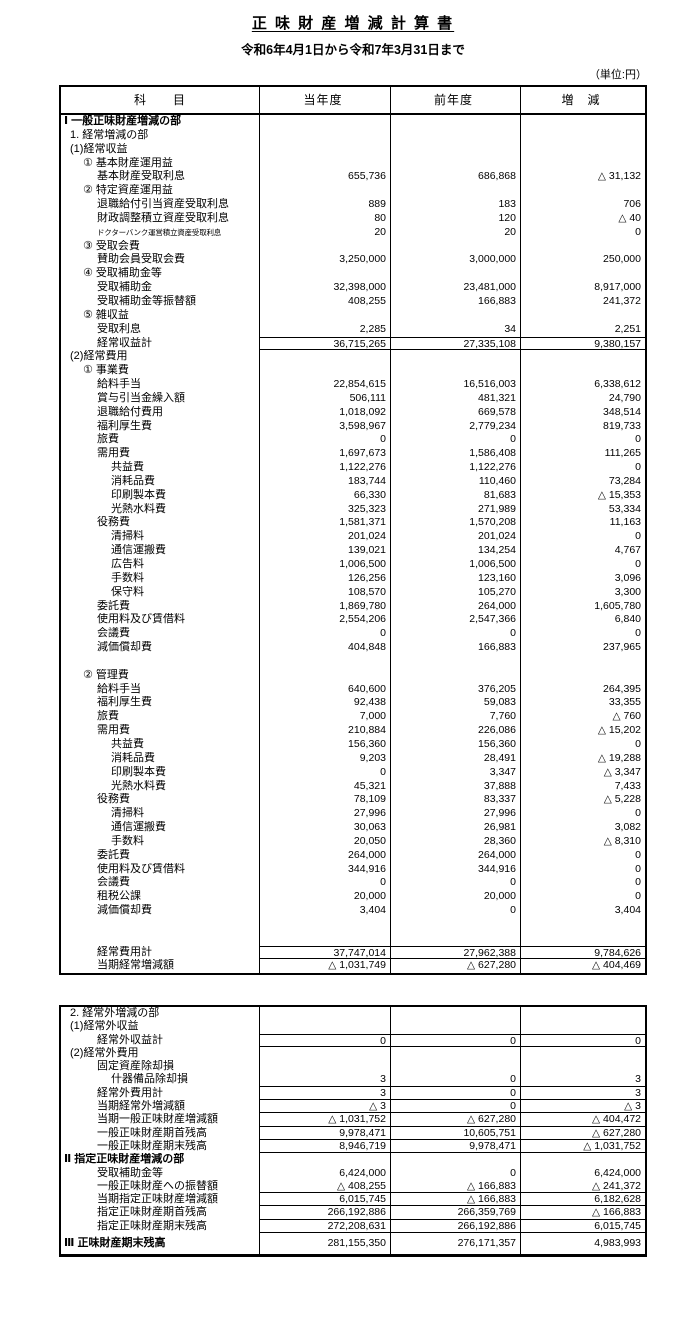 This screenshot has height=1320, width=700. I want to click on table-row: 手数料 126,256 123,160 3,096, so click(353, 578).